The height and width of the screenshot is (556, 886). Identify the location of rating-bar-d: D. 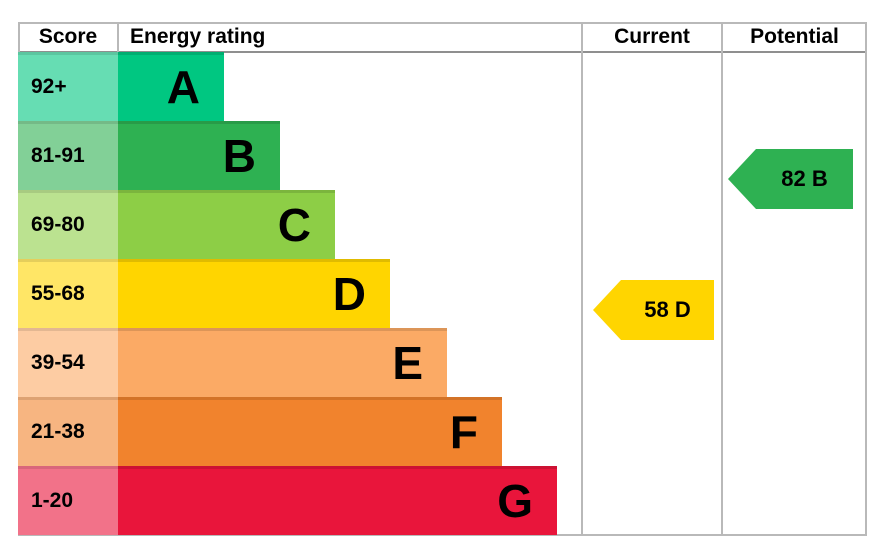
(254, 293).